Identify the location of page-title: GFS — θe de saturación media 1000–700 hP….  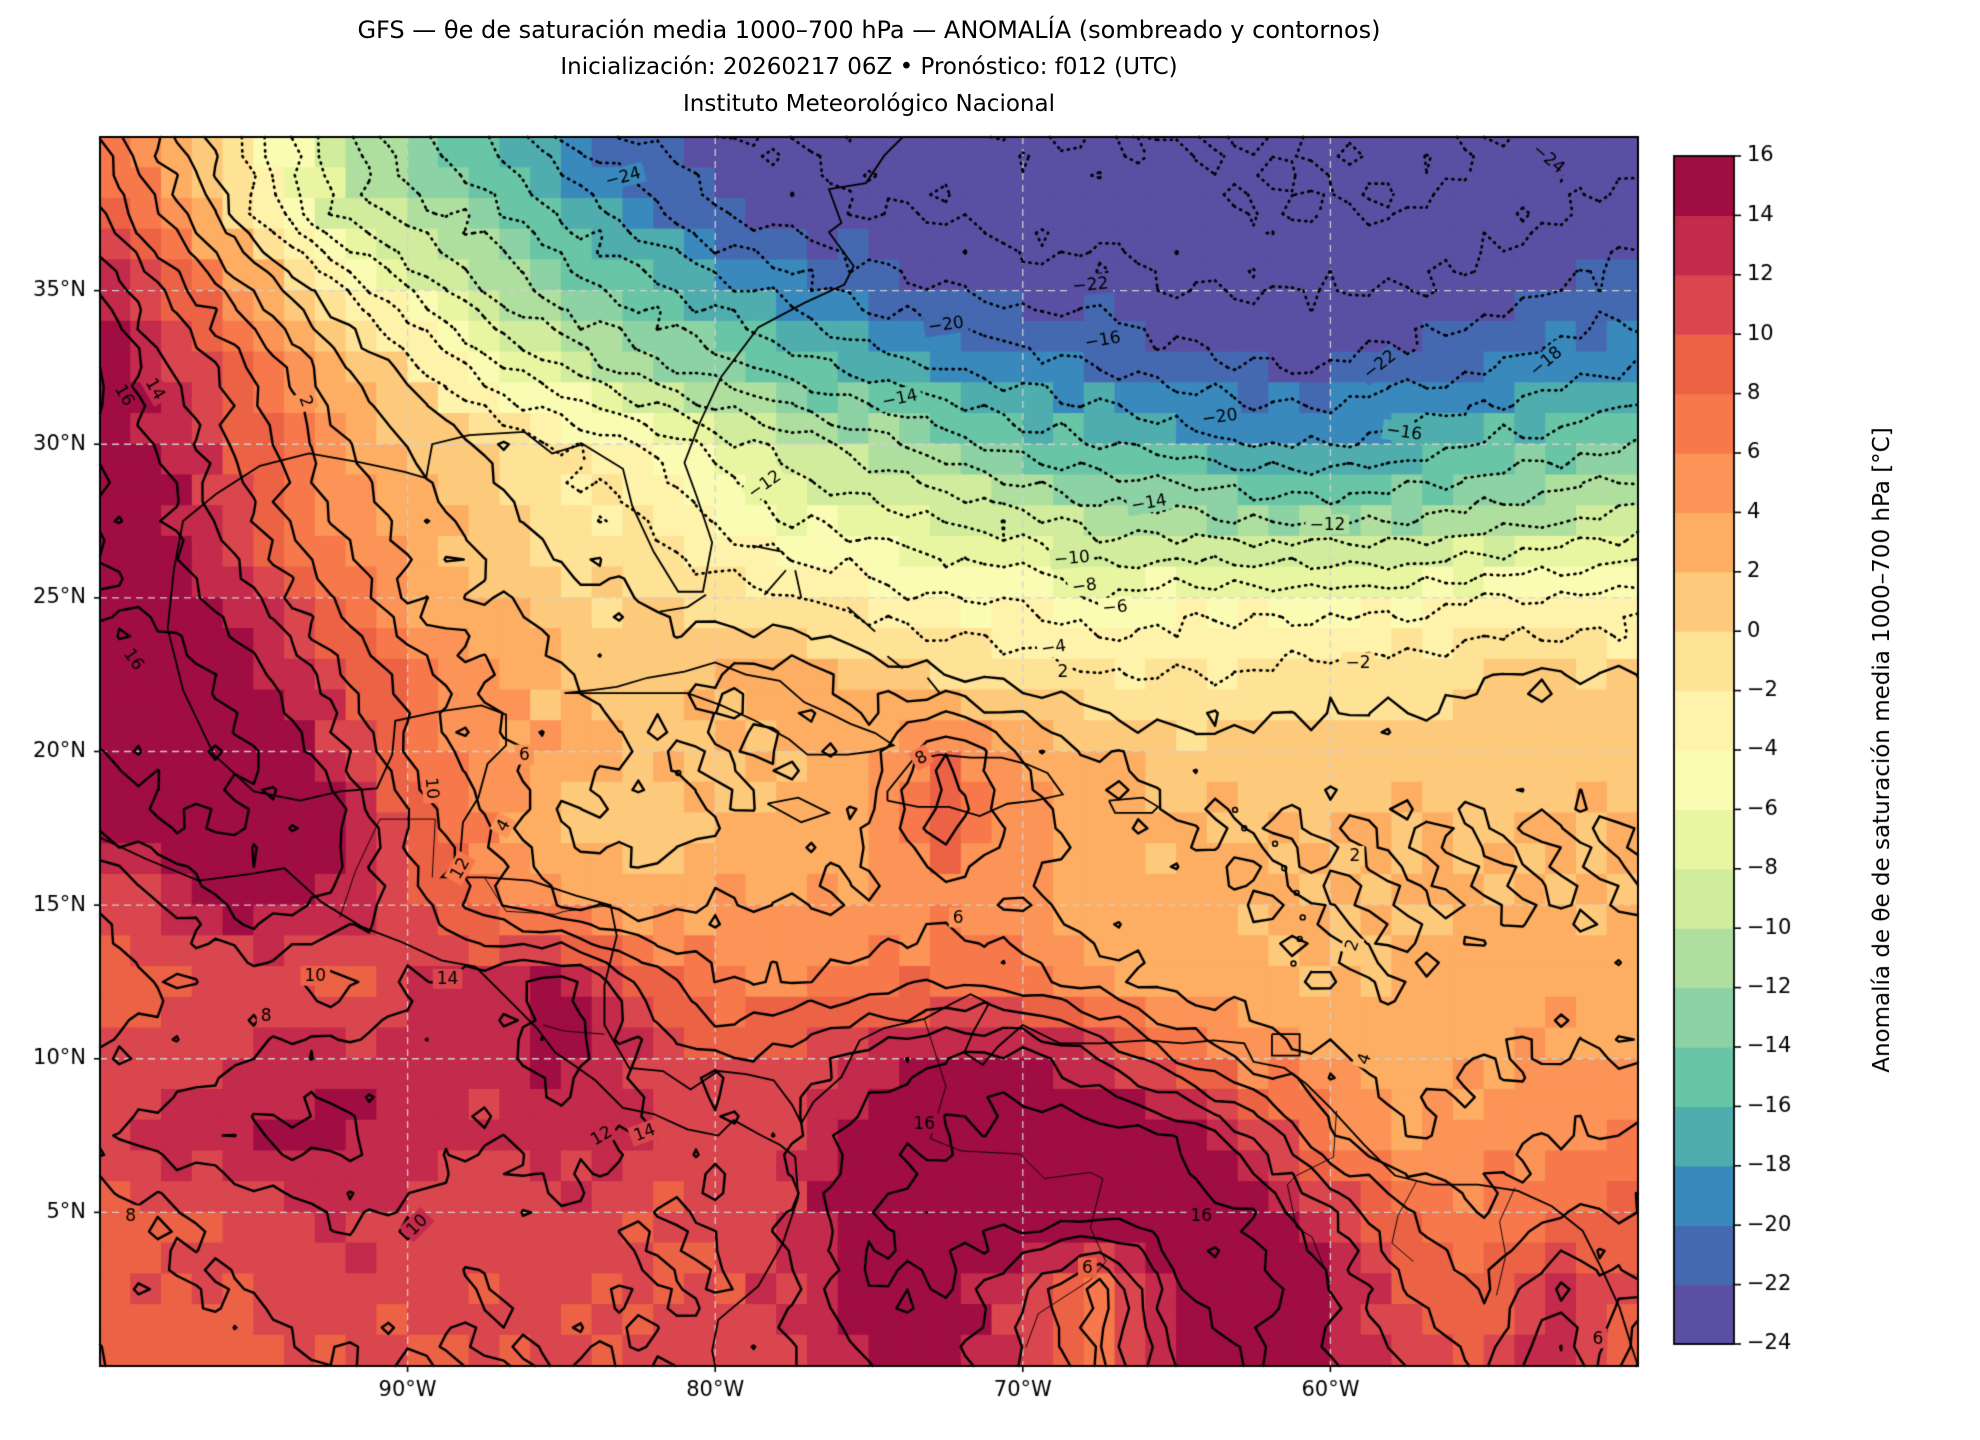
(869, 30).